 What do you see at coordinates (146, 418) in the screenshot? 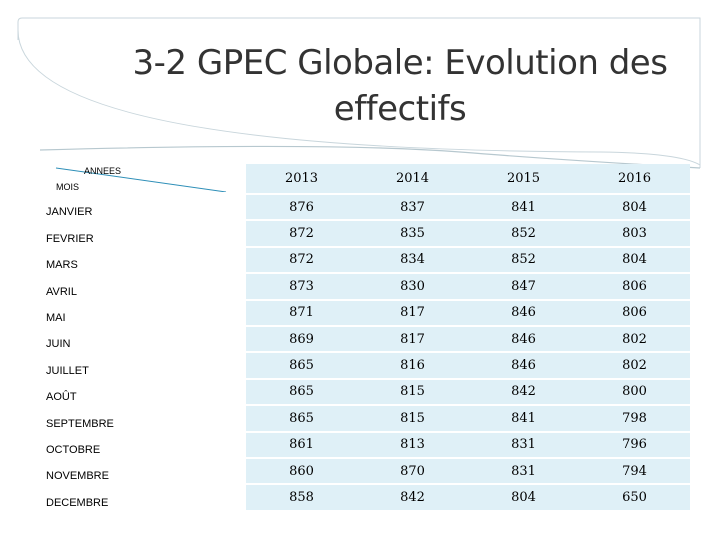
I see `month-label: SEPTEMBRE` at bounding box center [146, 418].